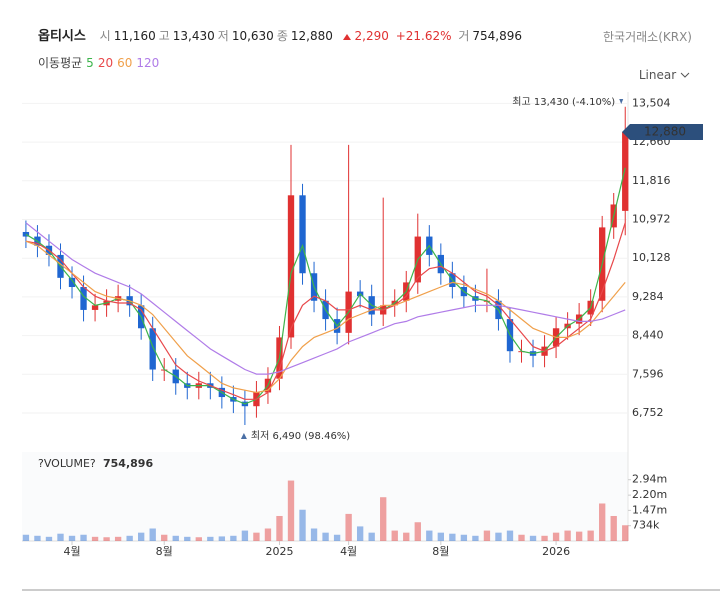  Describe the element at coordinates (649, 479) in the screenshot. I see `volume-tick-label: 2.94m` at that location.